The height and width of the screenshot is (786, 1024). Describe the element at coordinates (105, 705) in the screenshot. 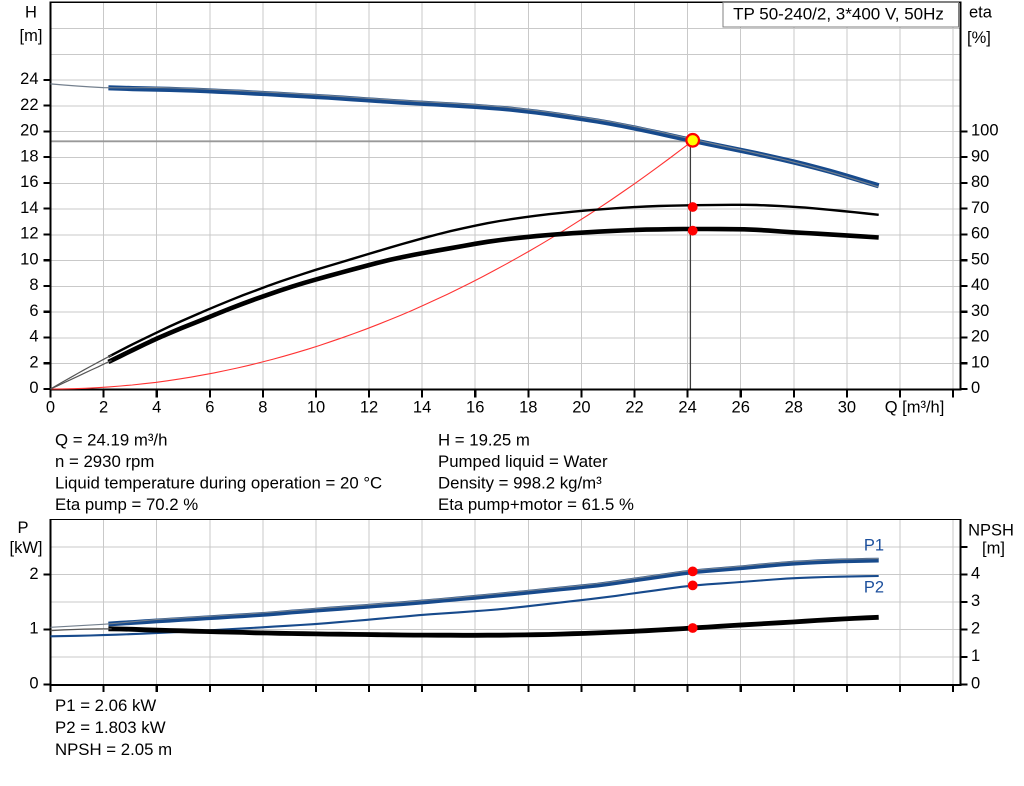

I see `svg-text: P1 = 2.06 kW` at that location.